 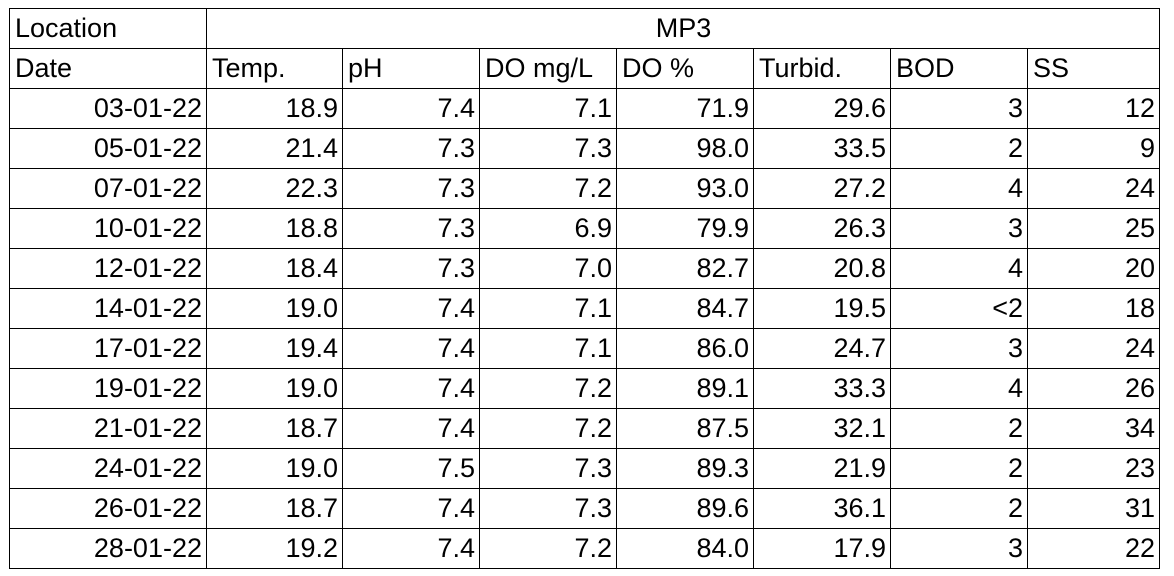 I want to click on turbidity-cell: 20.8, so click(x=822, y=268).